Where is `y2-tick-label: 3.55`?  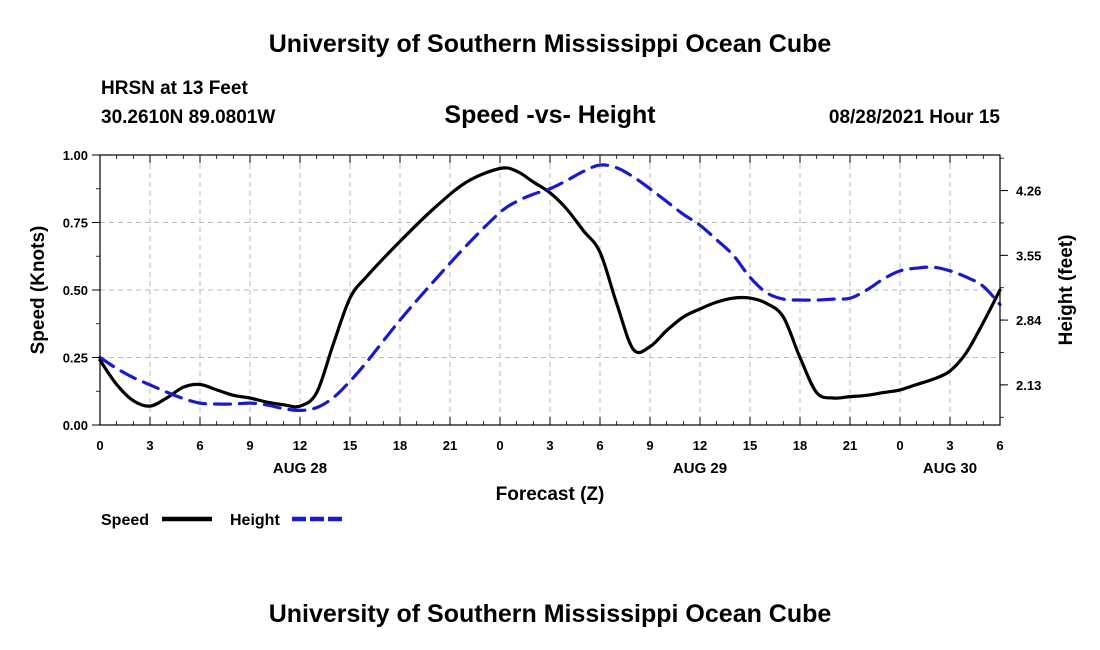
y2-tick-label: 3.55 is located at coordinates (1028, 255).